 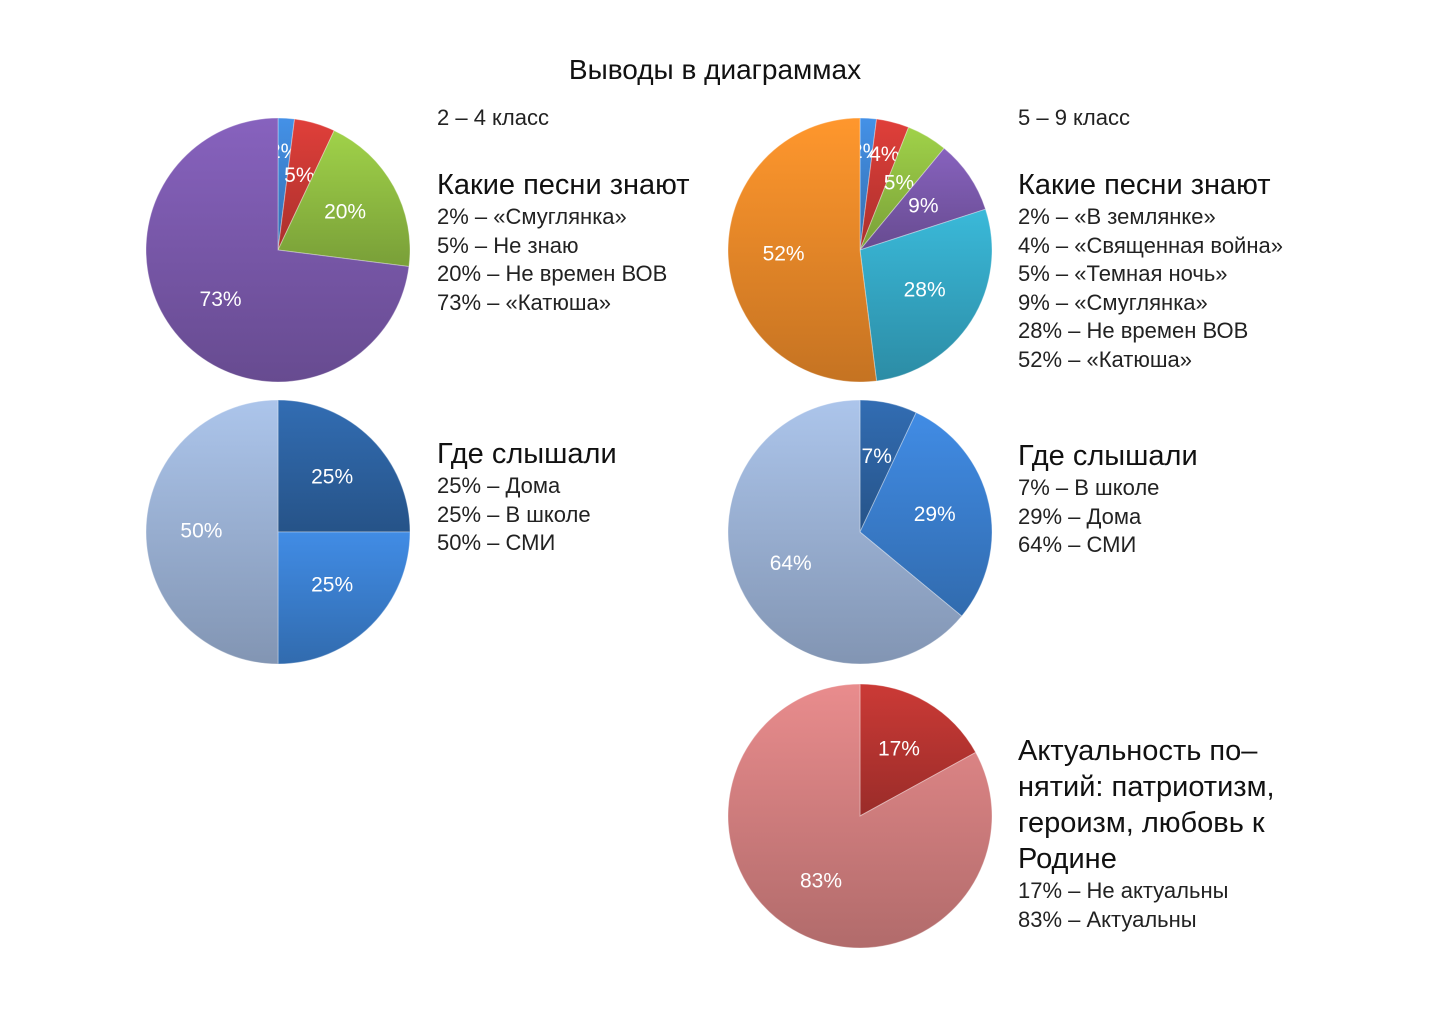 What do you see at coordinates (1067, 859) in the screenshot?
I see `chart-title-line: Родине` at bounding box center [1067, 859].